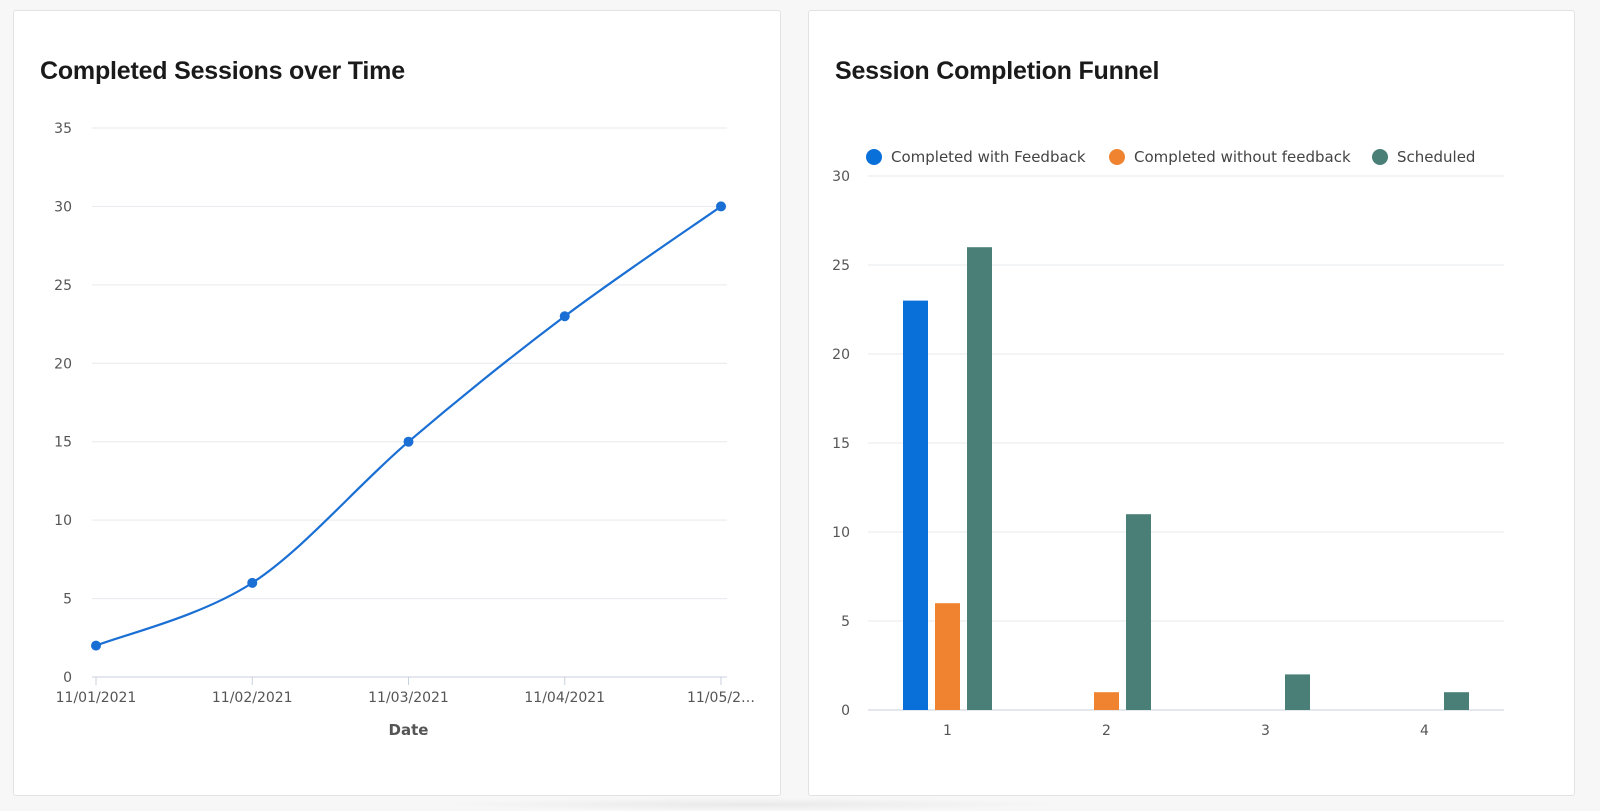 This screenshot has height=811, width=1600. What do you see at coordinates (409, 730) in the screenshot?
I see `line-x-axis-label: Date` at bounding box center [409, 730].